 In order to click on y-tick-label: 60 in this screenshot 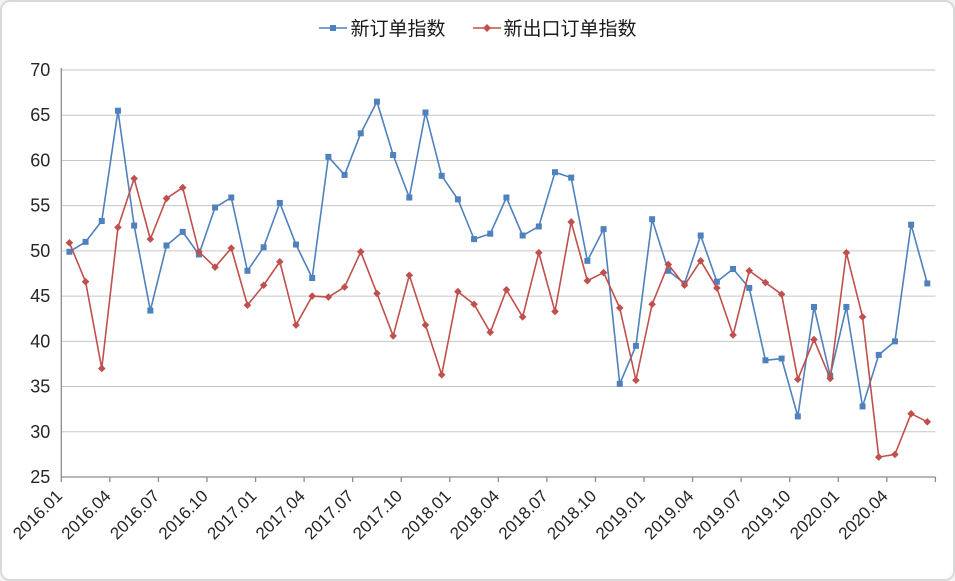, I will do `click(40, 160)`.